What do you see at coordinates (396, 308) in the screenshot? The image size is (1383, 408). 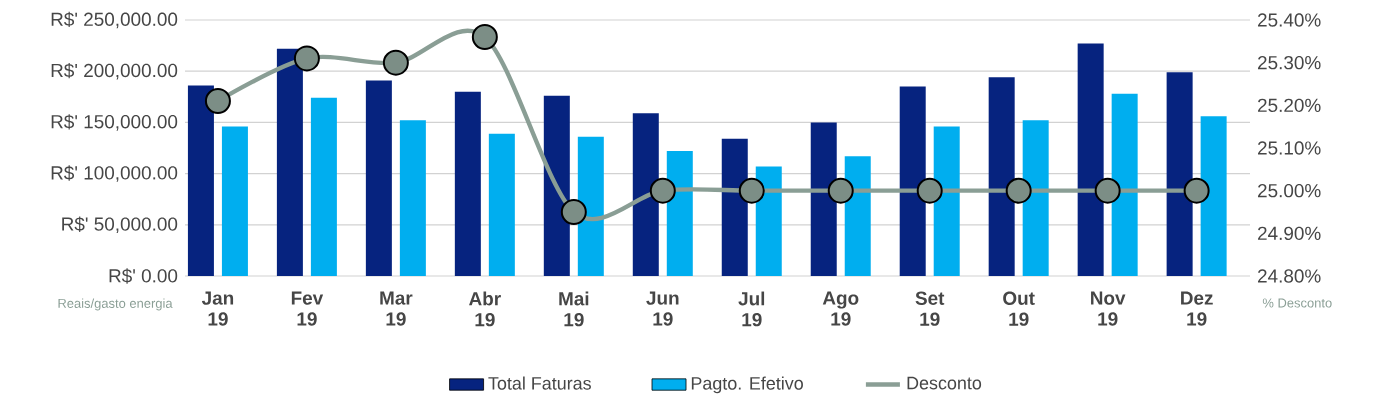 I see `x-tick-label: Mar 19` at bounding box center [396, 308].